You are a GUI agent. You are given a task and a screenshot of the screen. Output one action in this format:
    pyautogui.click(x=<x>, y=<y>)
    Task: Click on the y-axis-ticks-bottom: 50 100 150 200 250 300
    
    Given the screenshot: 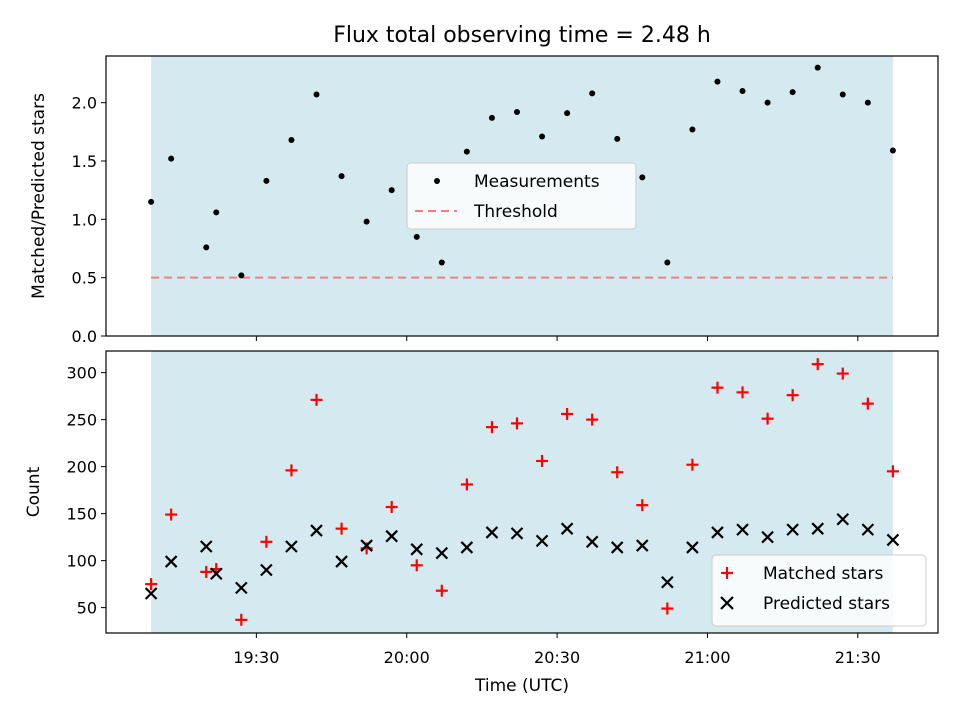 What is the action you would take?
    pyautogui.click(x=86, y=491)
    